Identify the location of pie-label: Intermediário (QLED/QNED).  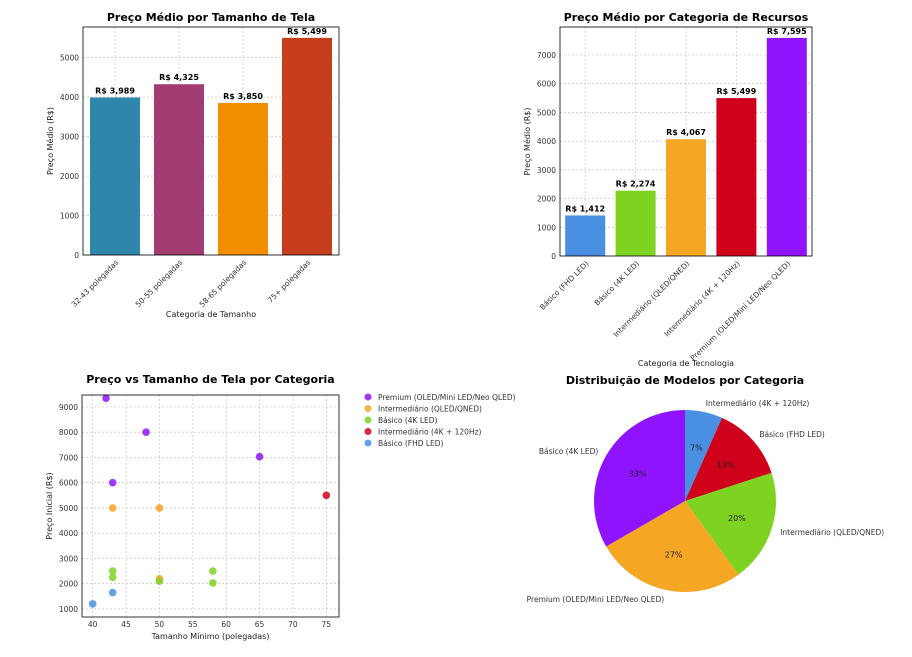
(832, 532).